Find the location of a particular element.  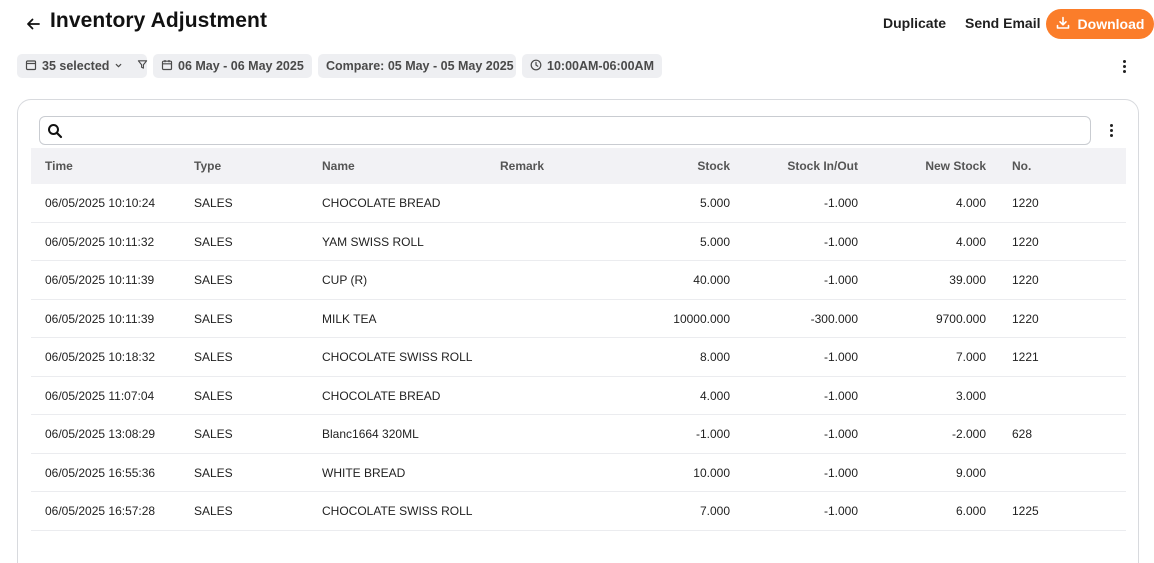

cell-new-stock: 6.000 is located at coordinates (970, 511).